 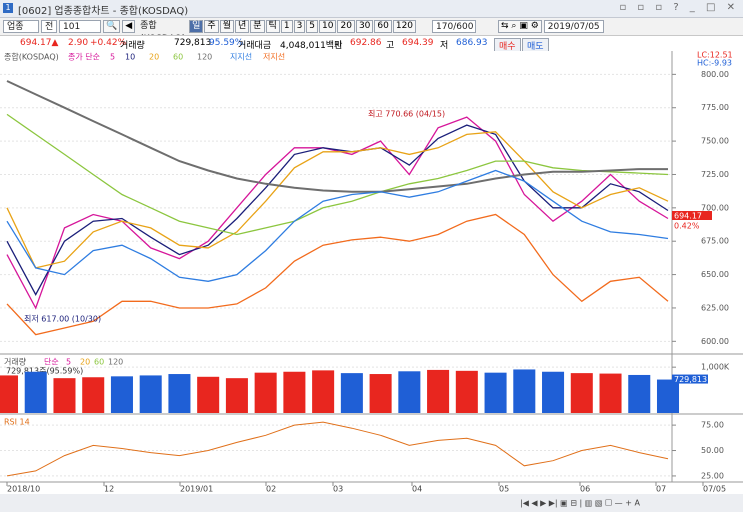 What do you see at coordinates (715, 74) in the screenshot?
I see `y-tick-label: 800.00` at bounding box center [715, 74].